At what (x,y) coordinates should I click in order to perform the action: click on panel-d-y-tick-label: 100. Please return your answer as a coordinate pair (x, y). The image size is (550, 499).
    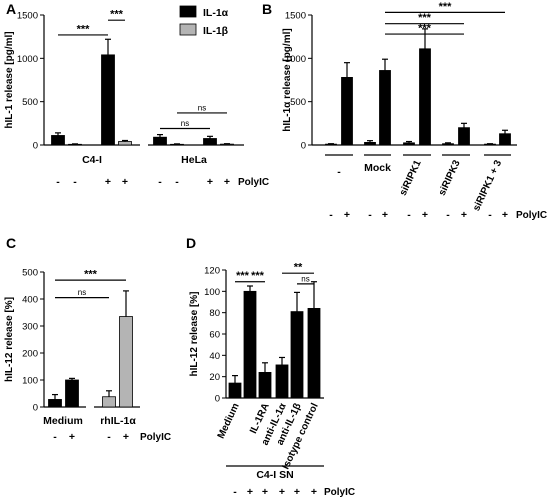
    Looking at the image, I should click on (212, 292).